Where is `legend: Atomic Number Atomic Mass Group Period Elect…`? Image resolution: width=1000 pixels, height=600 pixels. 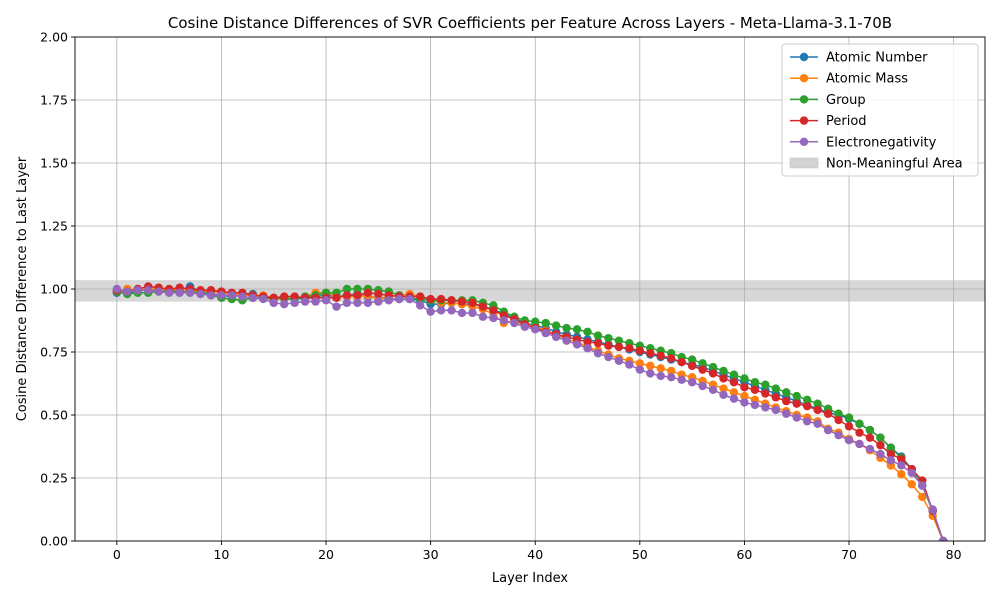
legend: Atomic Number Atomic Mass Group Period Elect… is located at coordinates (880, 110).